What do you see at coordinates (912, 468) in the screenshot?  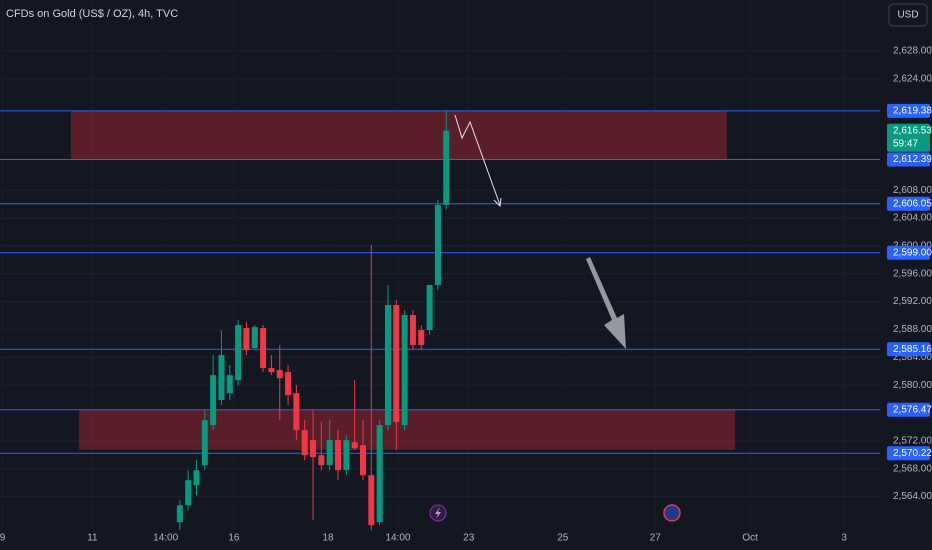 I see `y-tick-label: 2,568.00` at bounding box center [912, 468].